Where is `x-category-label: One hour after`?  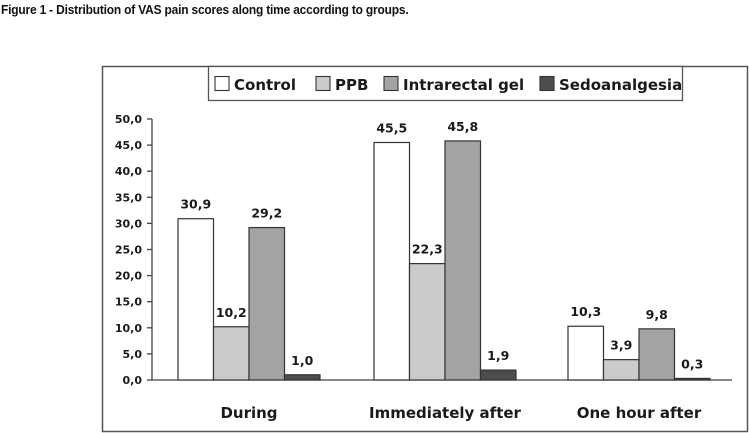
x-category-label: One hour after is located at coordinates (639, 413).